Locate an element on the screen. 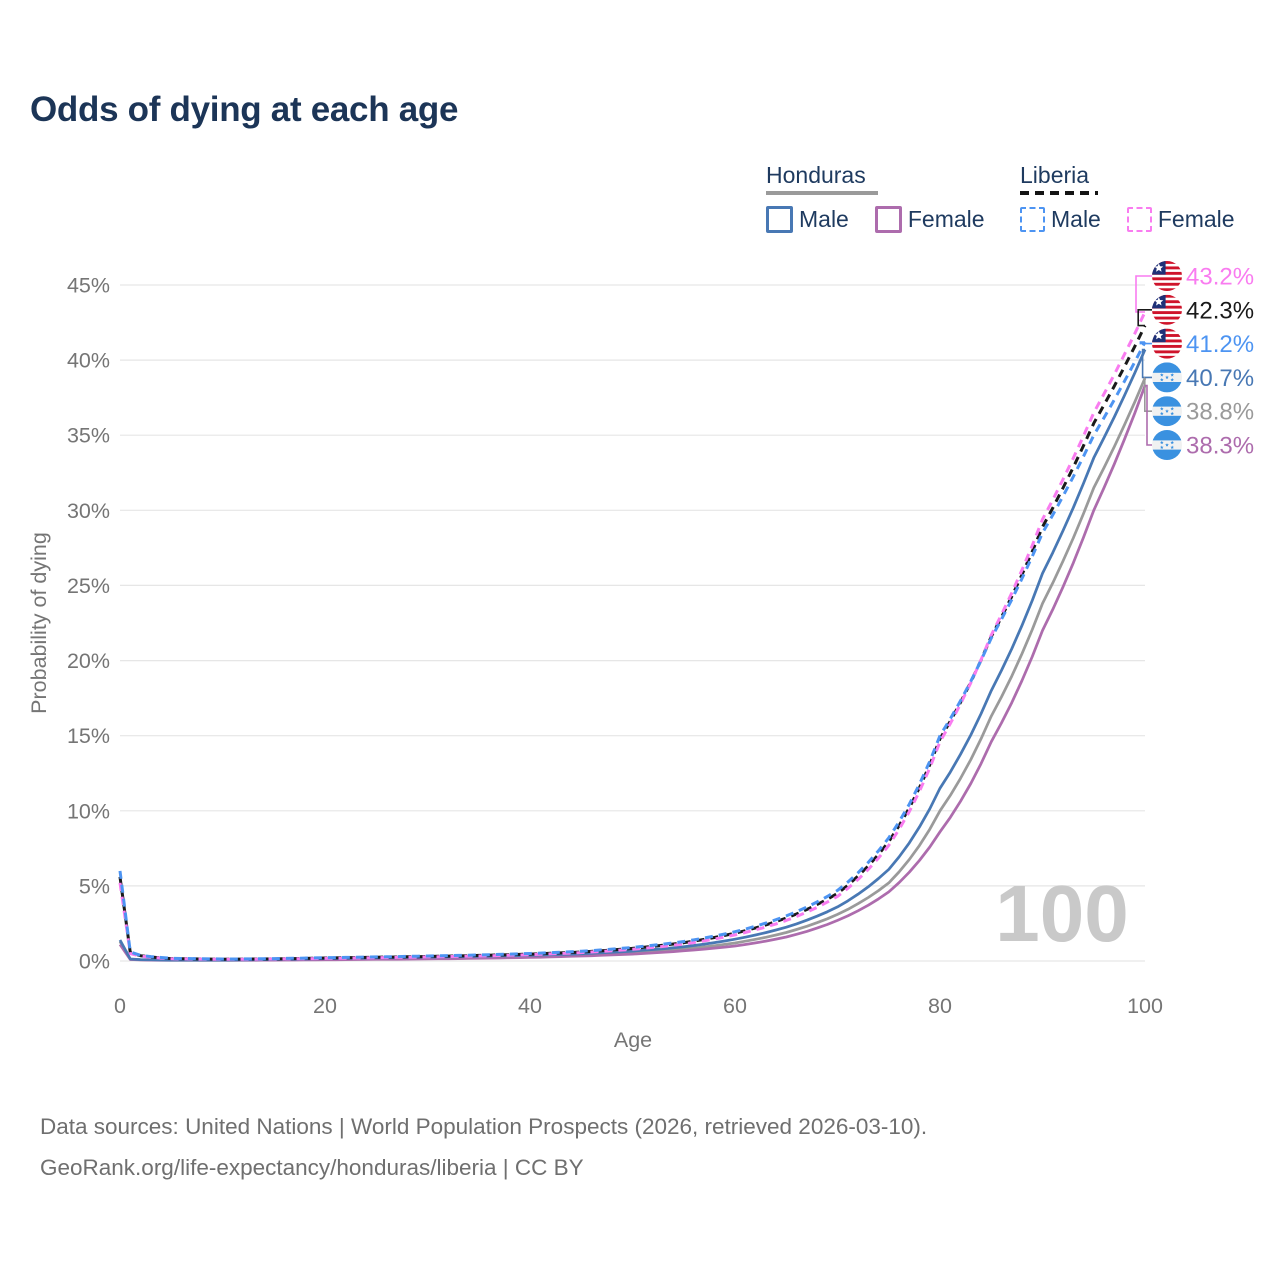 The width and height of the screenshot is (1280, 1280). legend-item-liberia-male: Male is located at coordinates (1060, 219).